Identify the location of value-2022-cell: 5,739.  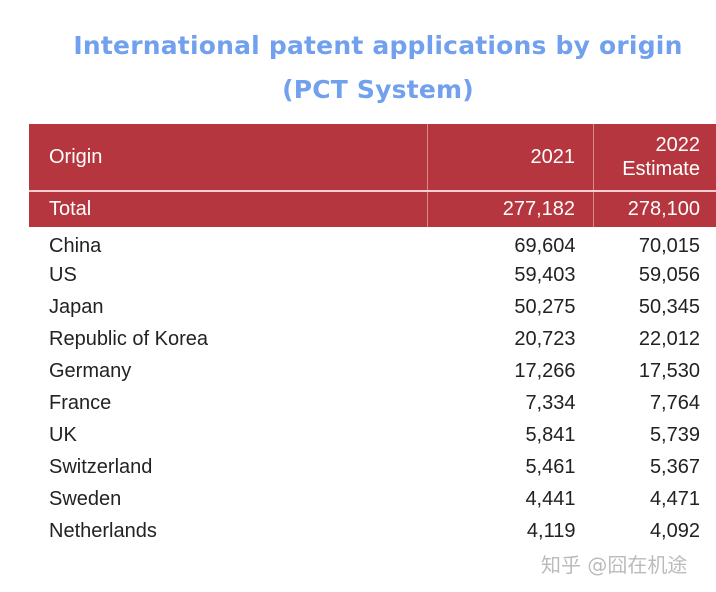
(674, 434).